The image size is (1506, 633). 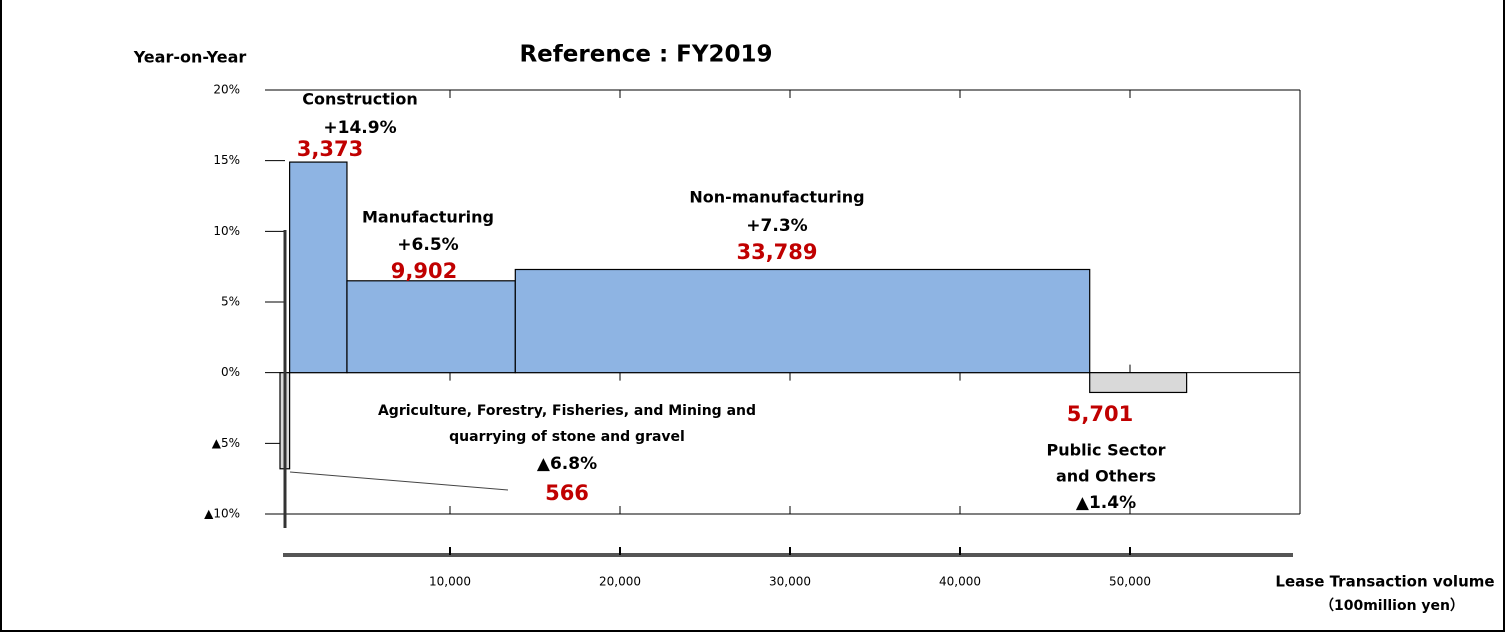 I want to click on x-tick-label: 40,000, so click(x=960, y=582).